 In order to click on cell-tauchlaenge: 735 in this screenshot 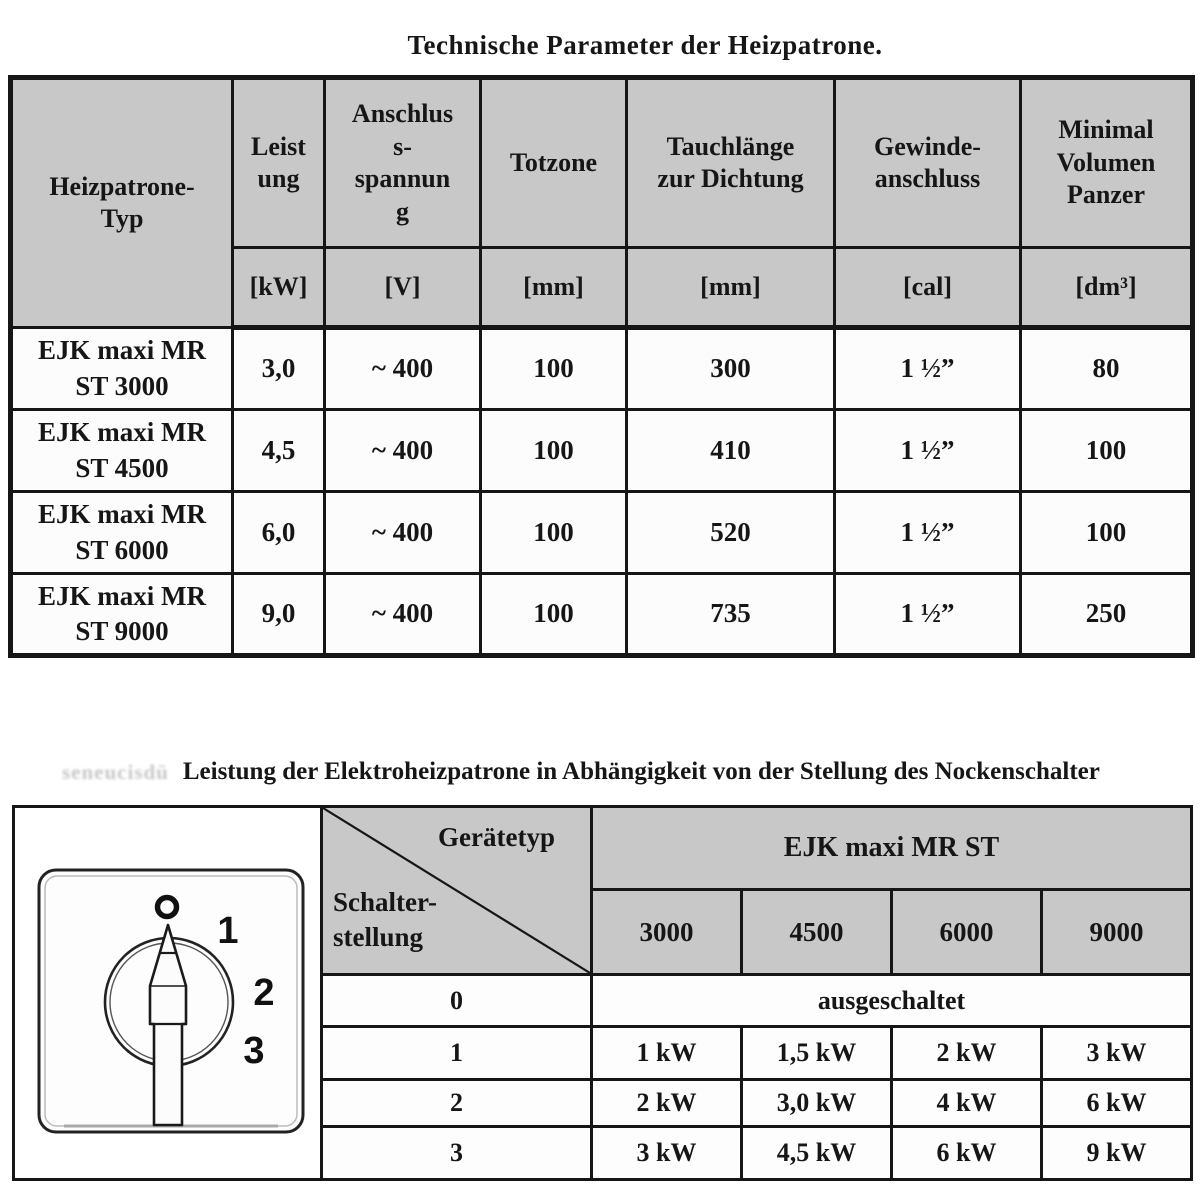, I will do `click(730, 614)`.